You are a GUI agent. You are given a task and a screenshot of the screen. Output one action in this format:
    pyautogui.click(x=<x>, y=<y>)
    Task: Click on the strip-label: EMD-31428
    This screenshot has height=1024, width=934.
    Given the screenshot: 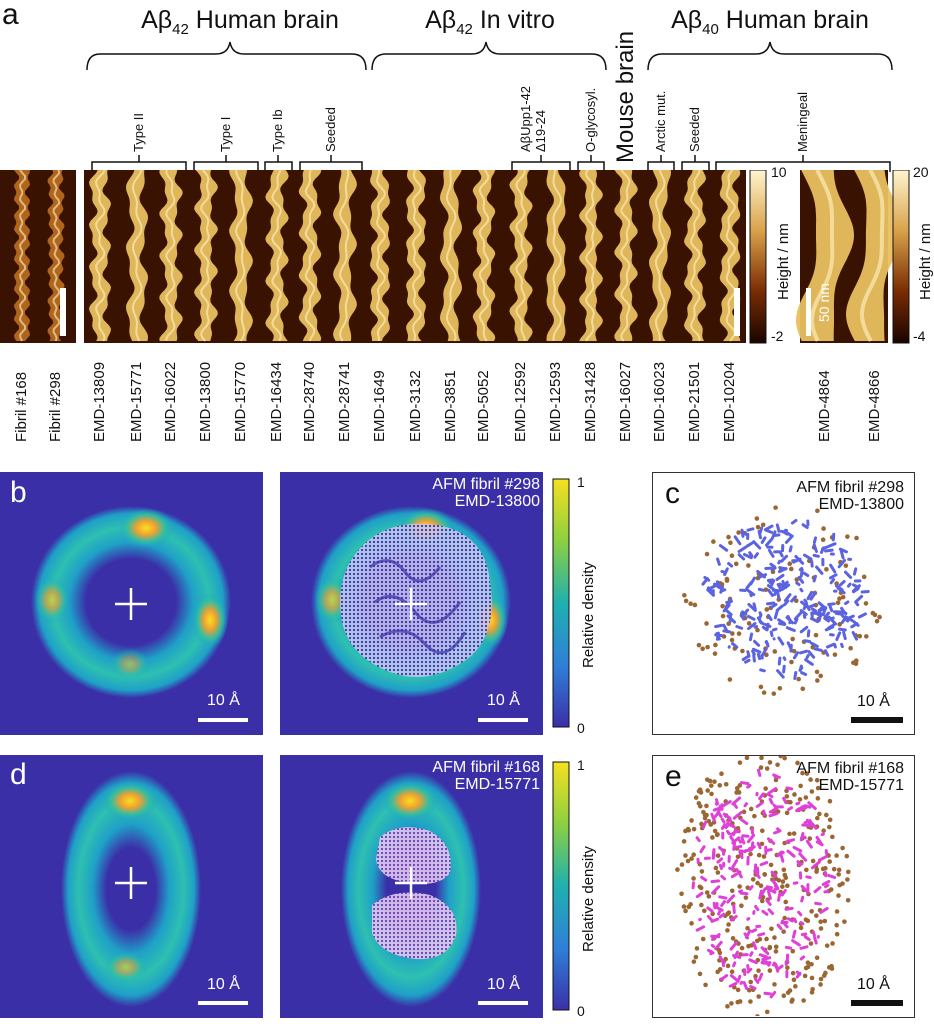 What is the action you would take?
    pyautogui.click(x=590, y=401)
    